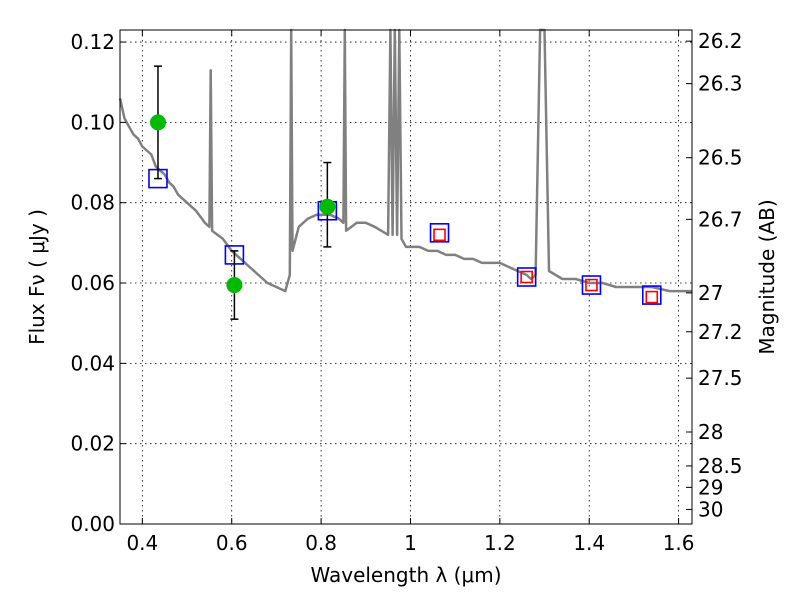 This screenshot has height=600, width=800. What do you see at coordinates (410, 543) in the screenshot?
I see `x-tick-label: 1` at bounding box center [410, 543].